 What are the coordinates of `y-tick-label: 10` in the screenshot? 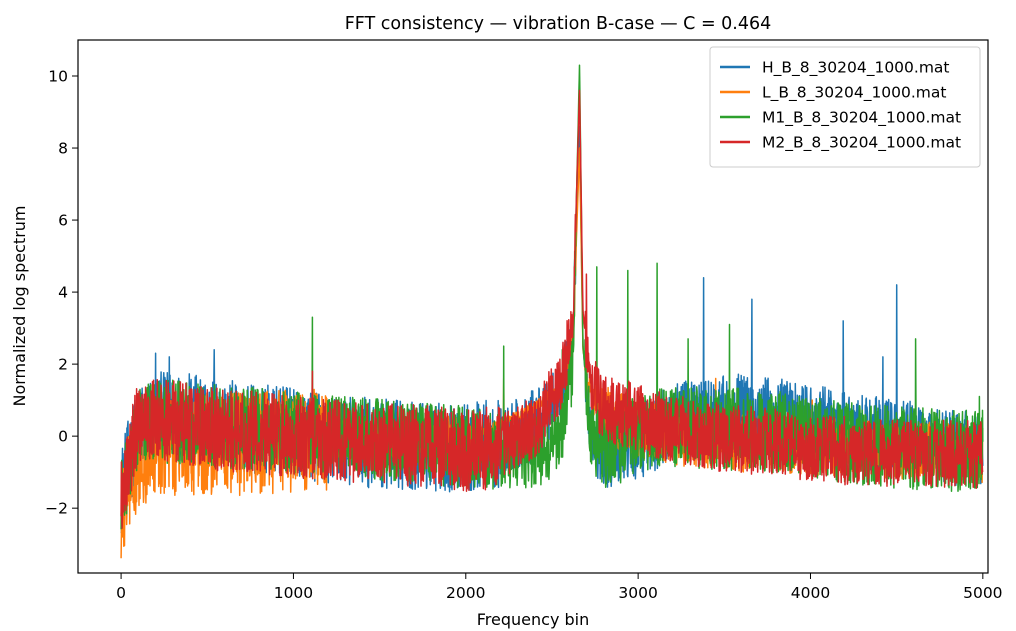 It's located at (58, 77).